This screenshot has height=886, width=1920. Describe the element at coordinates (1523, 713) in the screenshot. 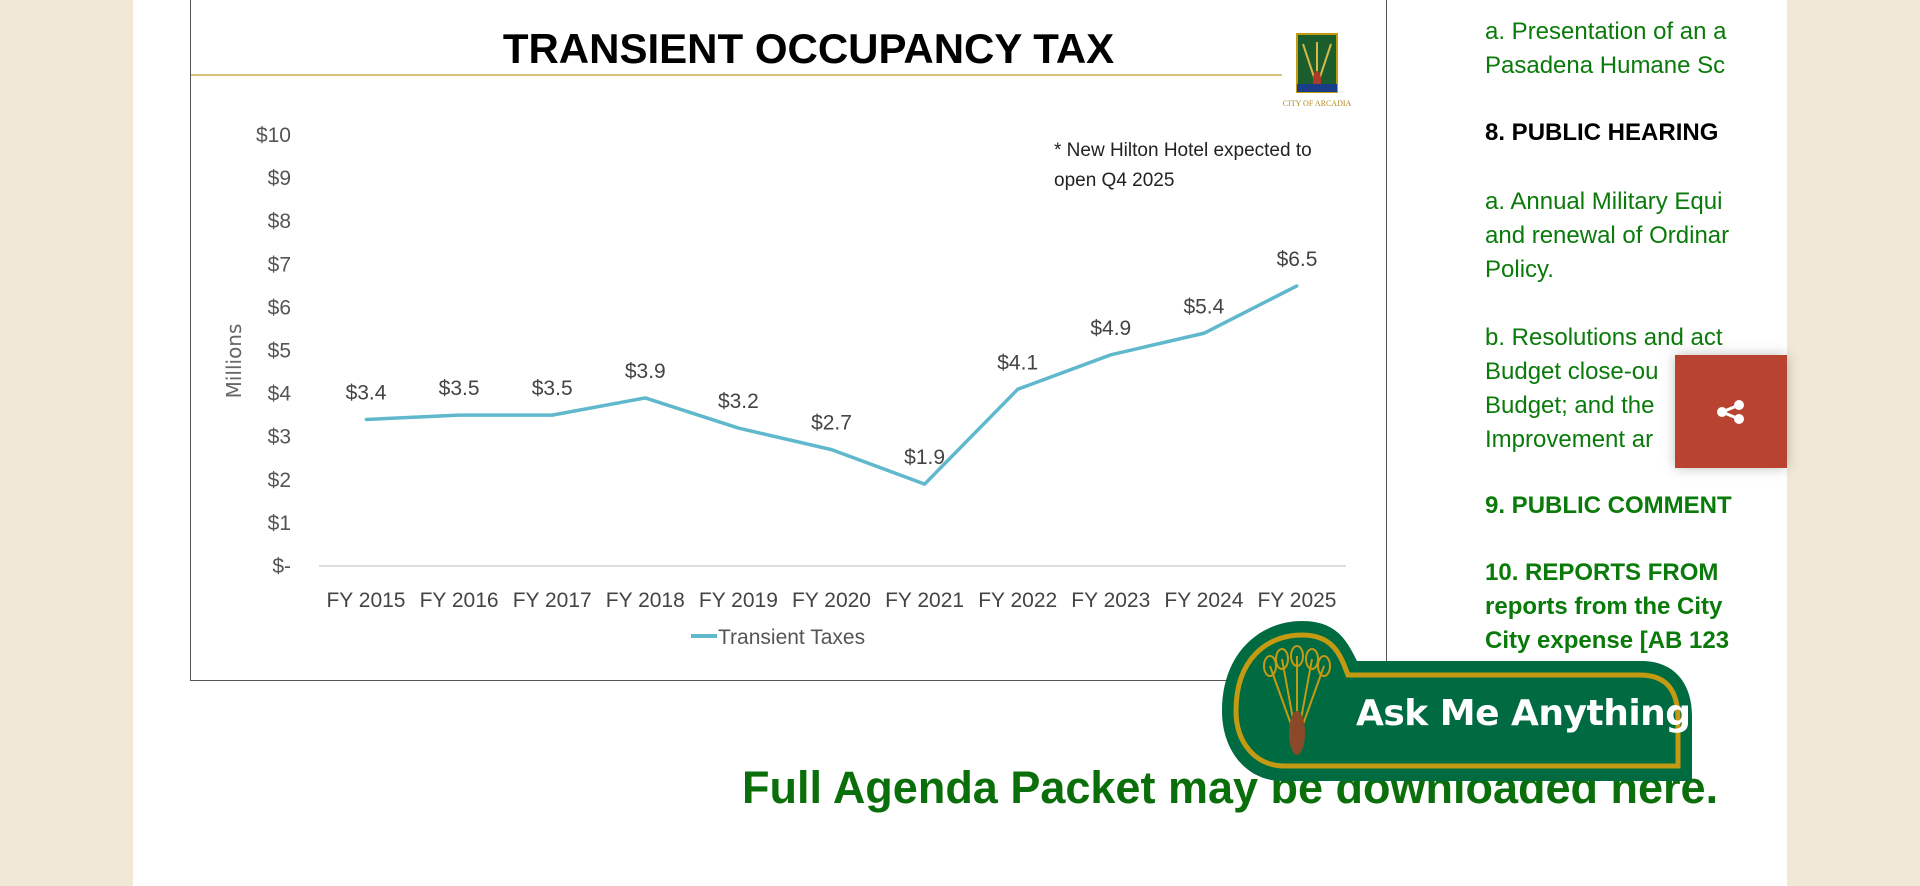

I see `ask-me-anything-label: Ask Me Anything` at that location.